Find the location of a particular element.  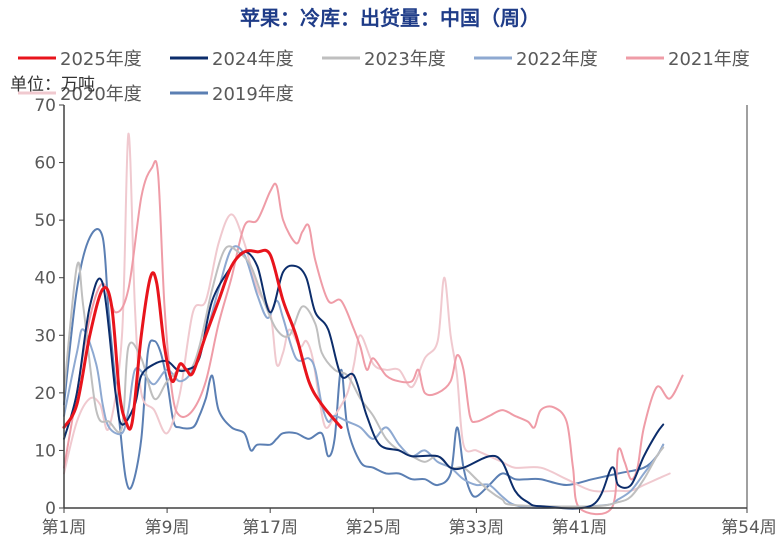

y-tick-label: 10 is located at coordinates (45, 451).